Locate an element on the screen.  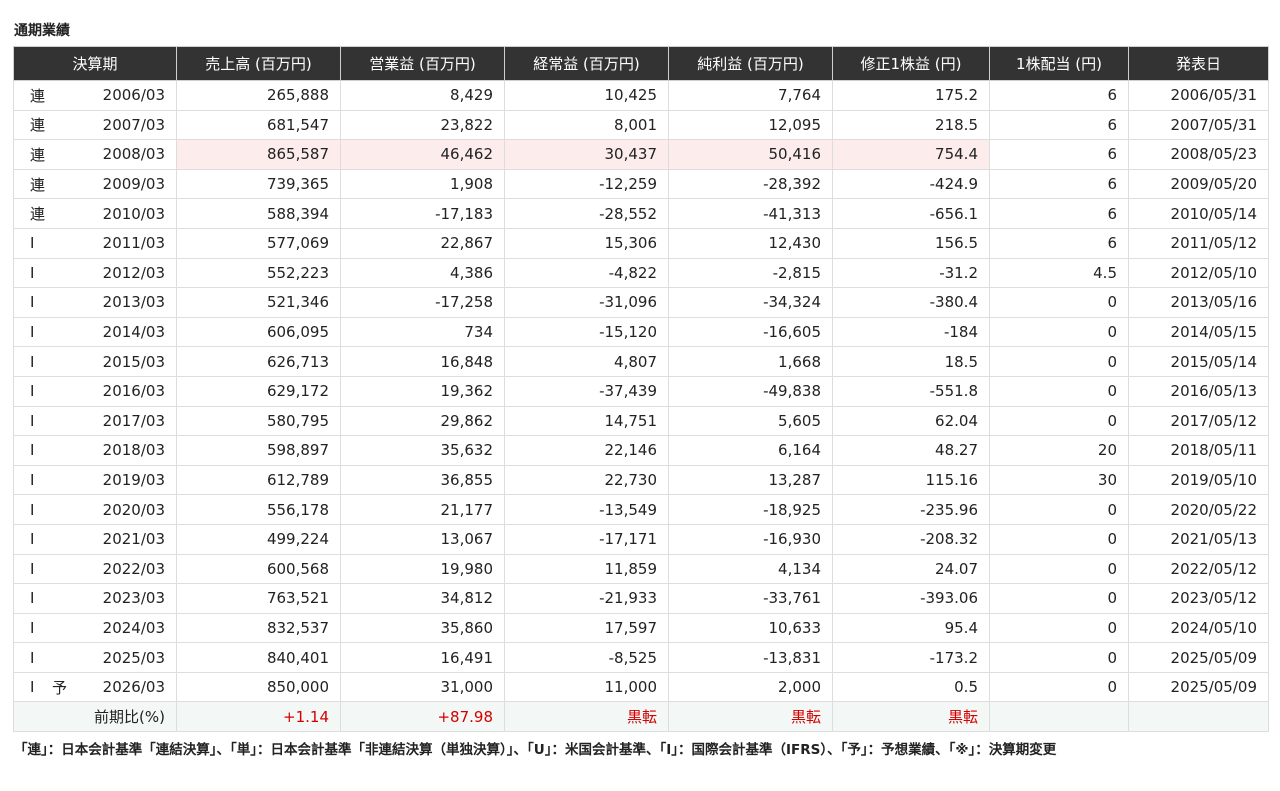
period-cell: I 2024/03 is located at coordinates (95, 628).